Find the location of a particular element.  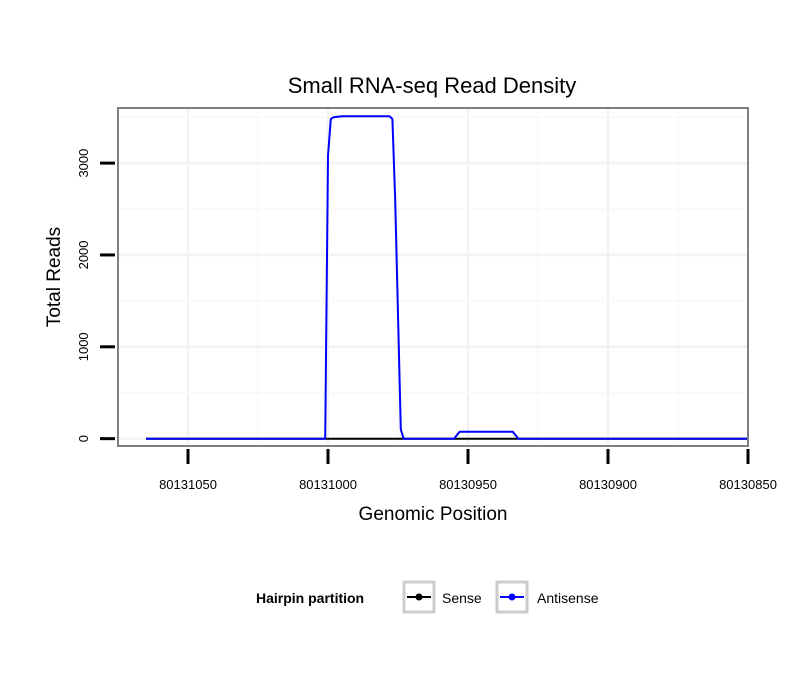

legend-dot-antisense is located at coordinates (512, 597).